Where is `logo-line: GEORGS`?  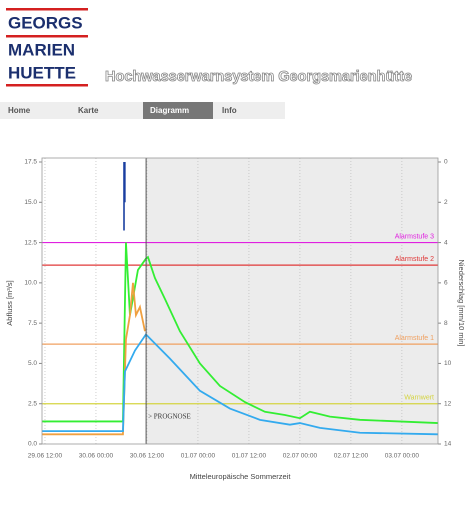
logo-line: GEORGS is located at coordinates (45, 22).